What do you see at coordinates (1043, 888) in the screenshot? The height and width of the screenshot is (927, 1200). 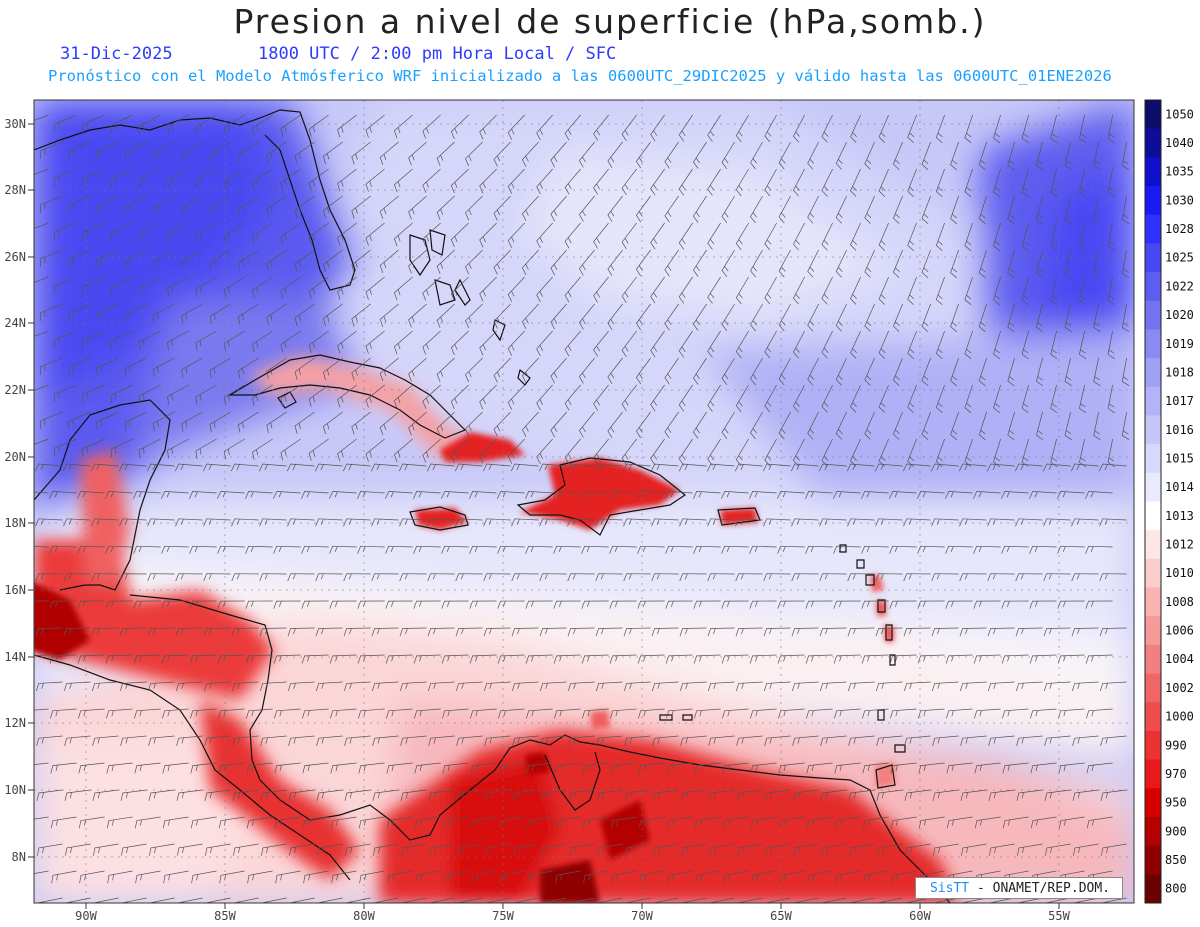 I see `credit-text: - ONAMET/REP.DOM.` at bounding box center [1043, 888].